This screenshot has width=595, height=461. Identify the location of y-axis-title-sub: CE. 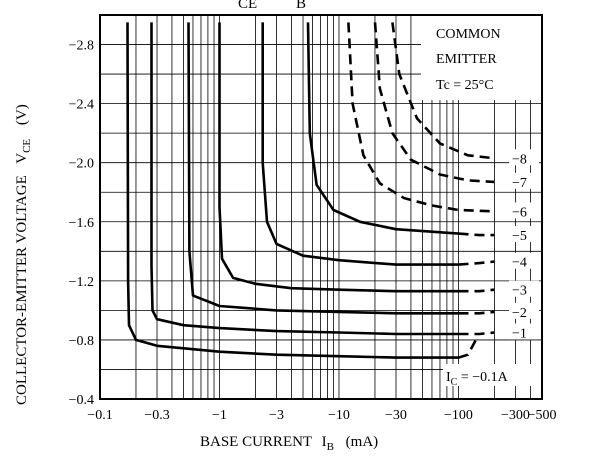
(27, 146).